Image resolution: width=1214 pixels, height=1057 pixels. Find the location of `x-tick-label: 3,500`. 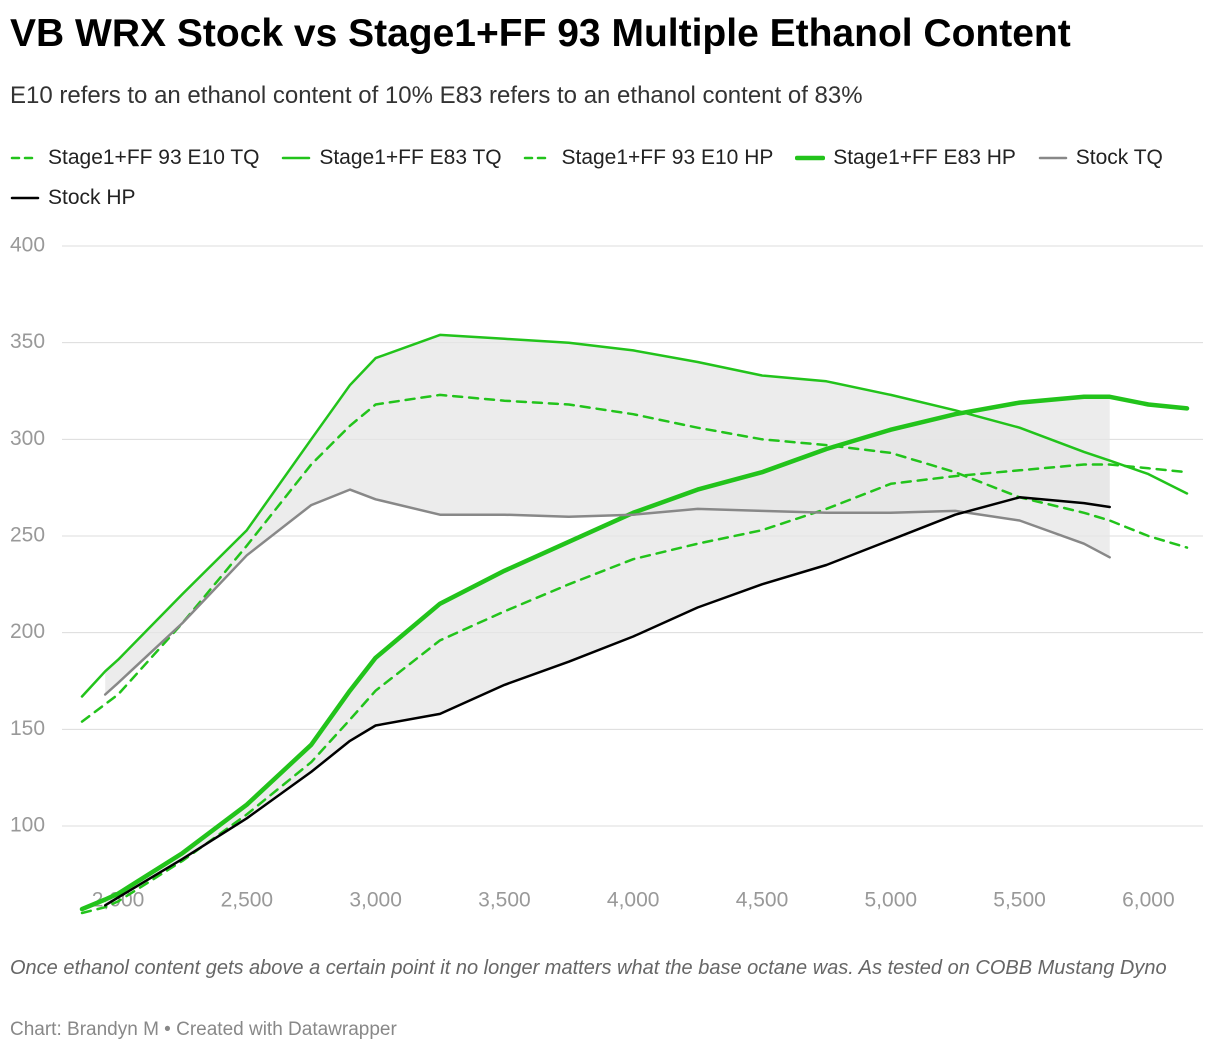

x-tick-label: 3,500 is located at coordinates (504, 900).